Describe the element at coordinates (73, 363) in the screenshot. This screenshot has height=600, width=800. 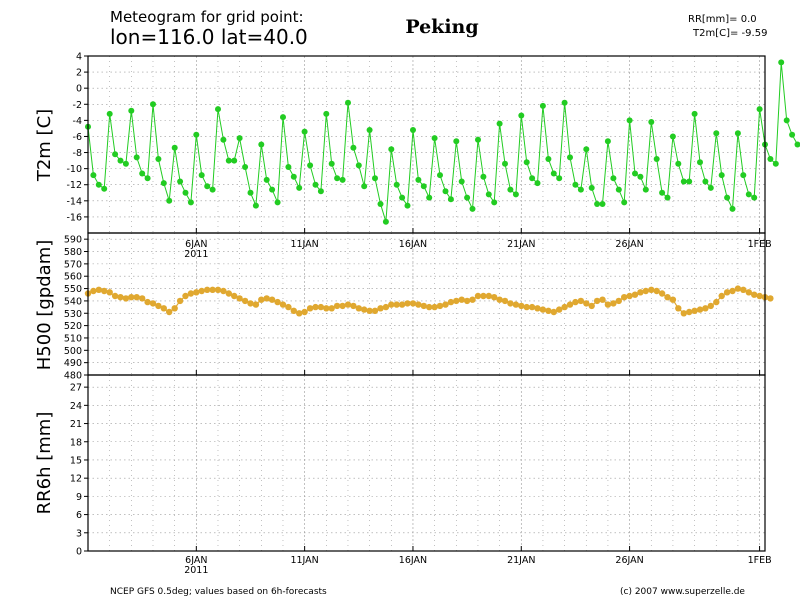
I see `y-tick-label: 490` at that location.